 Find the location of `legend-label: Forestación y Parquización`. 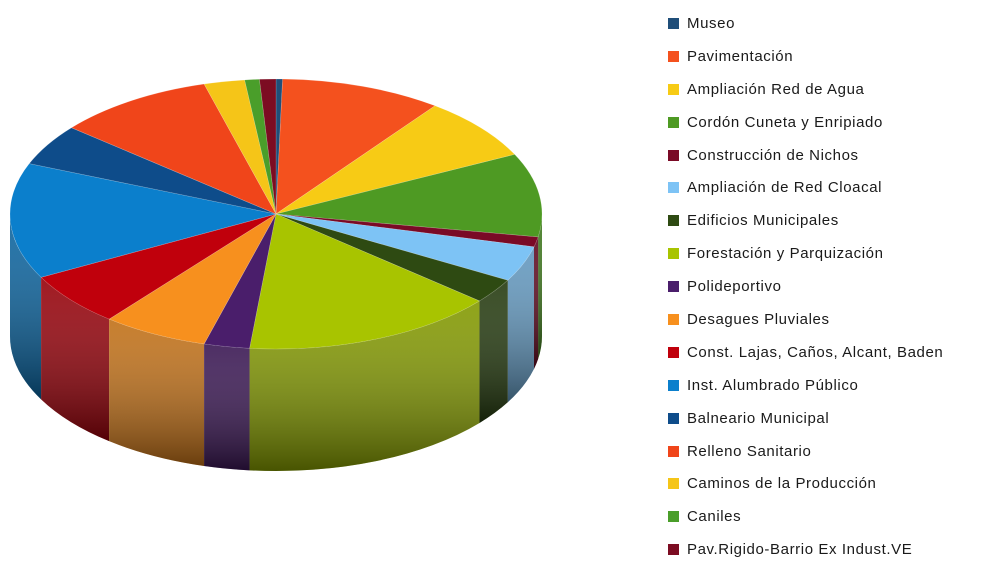

legend-label: Forestación y Parquización is located at coordinates (785, 254).